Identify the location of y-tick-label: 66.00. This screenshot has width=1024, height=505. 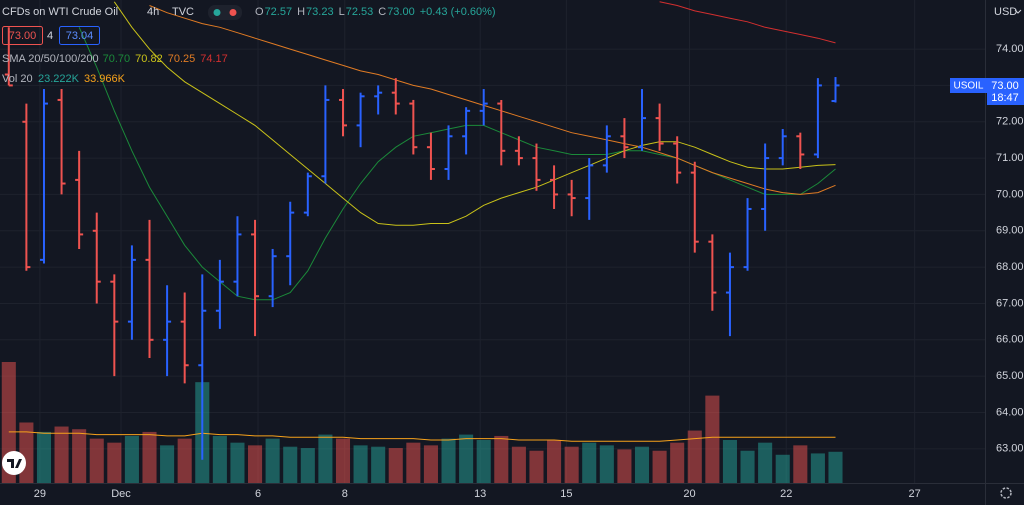
(1010, 340).